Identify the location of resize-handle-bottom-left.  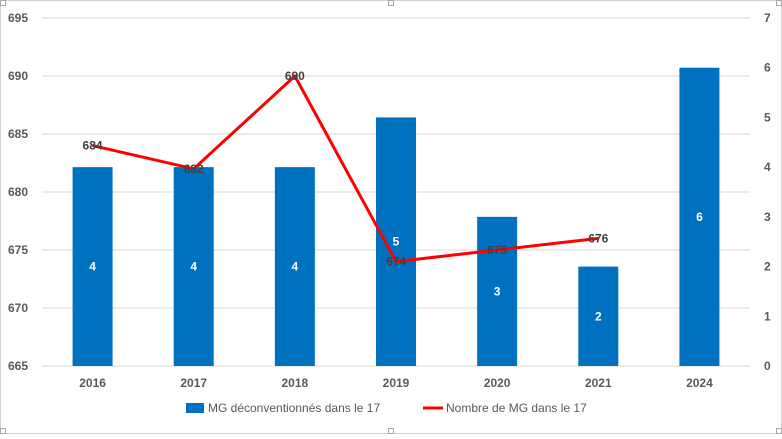
(3, 431).